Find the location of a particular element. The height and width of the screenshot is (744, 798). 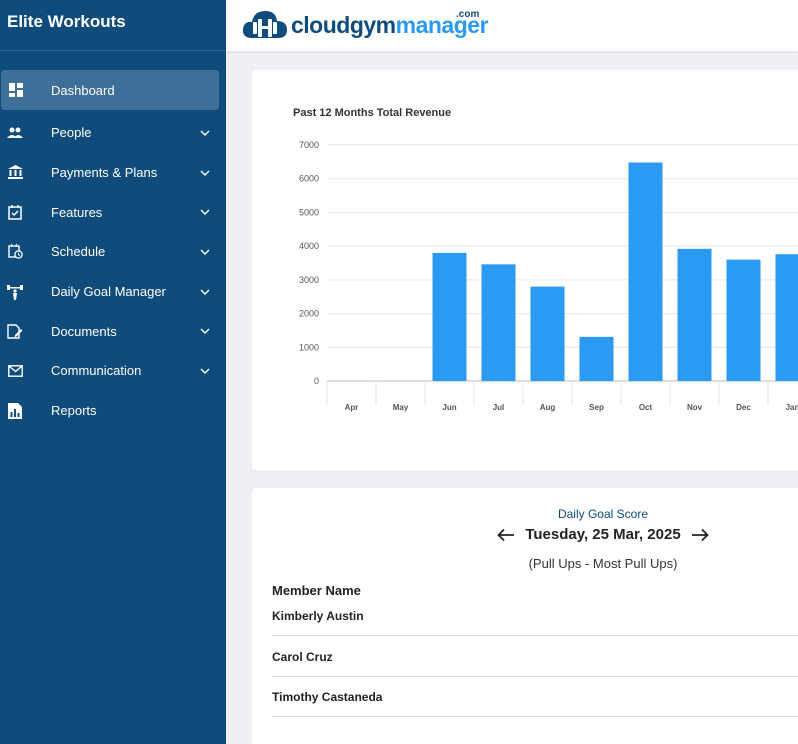

top-header: cloudgymmanager .com is located at coordinates (512, 25).